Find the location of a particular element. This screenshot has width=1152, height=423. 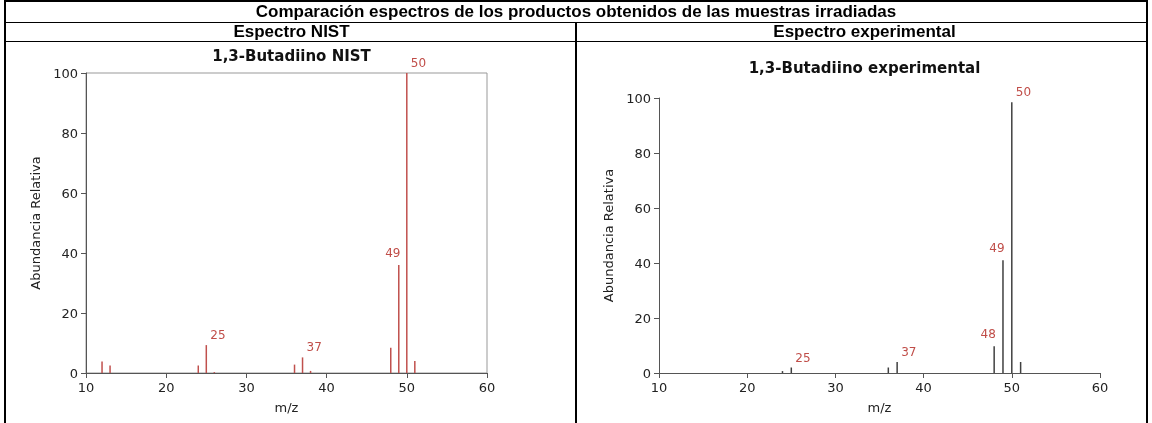

annotation: 48 is located at coordinates (988, 334).